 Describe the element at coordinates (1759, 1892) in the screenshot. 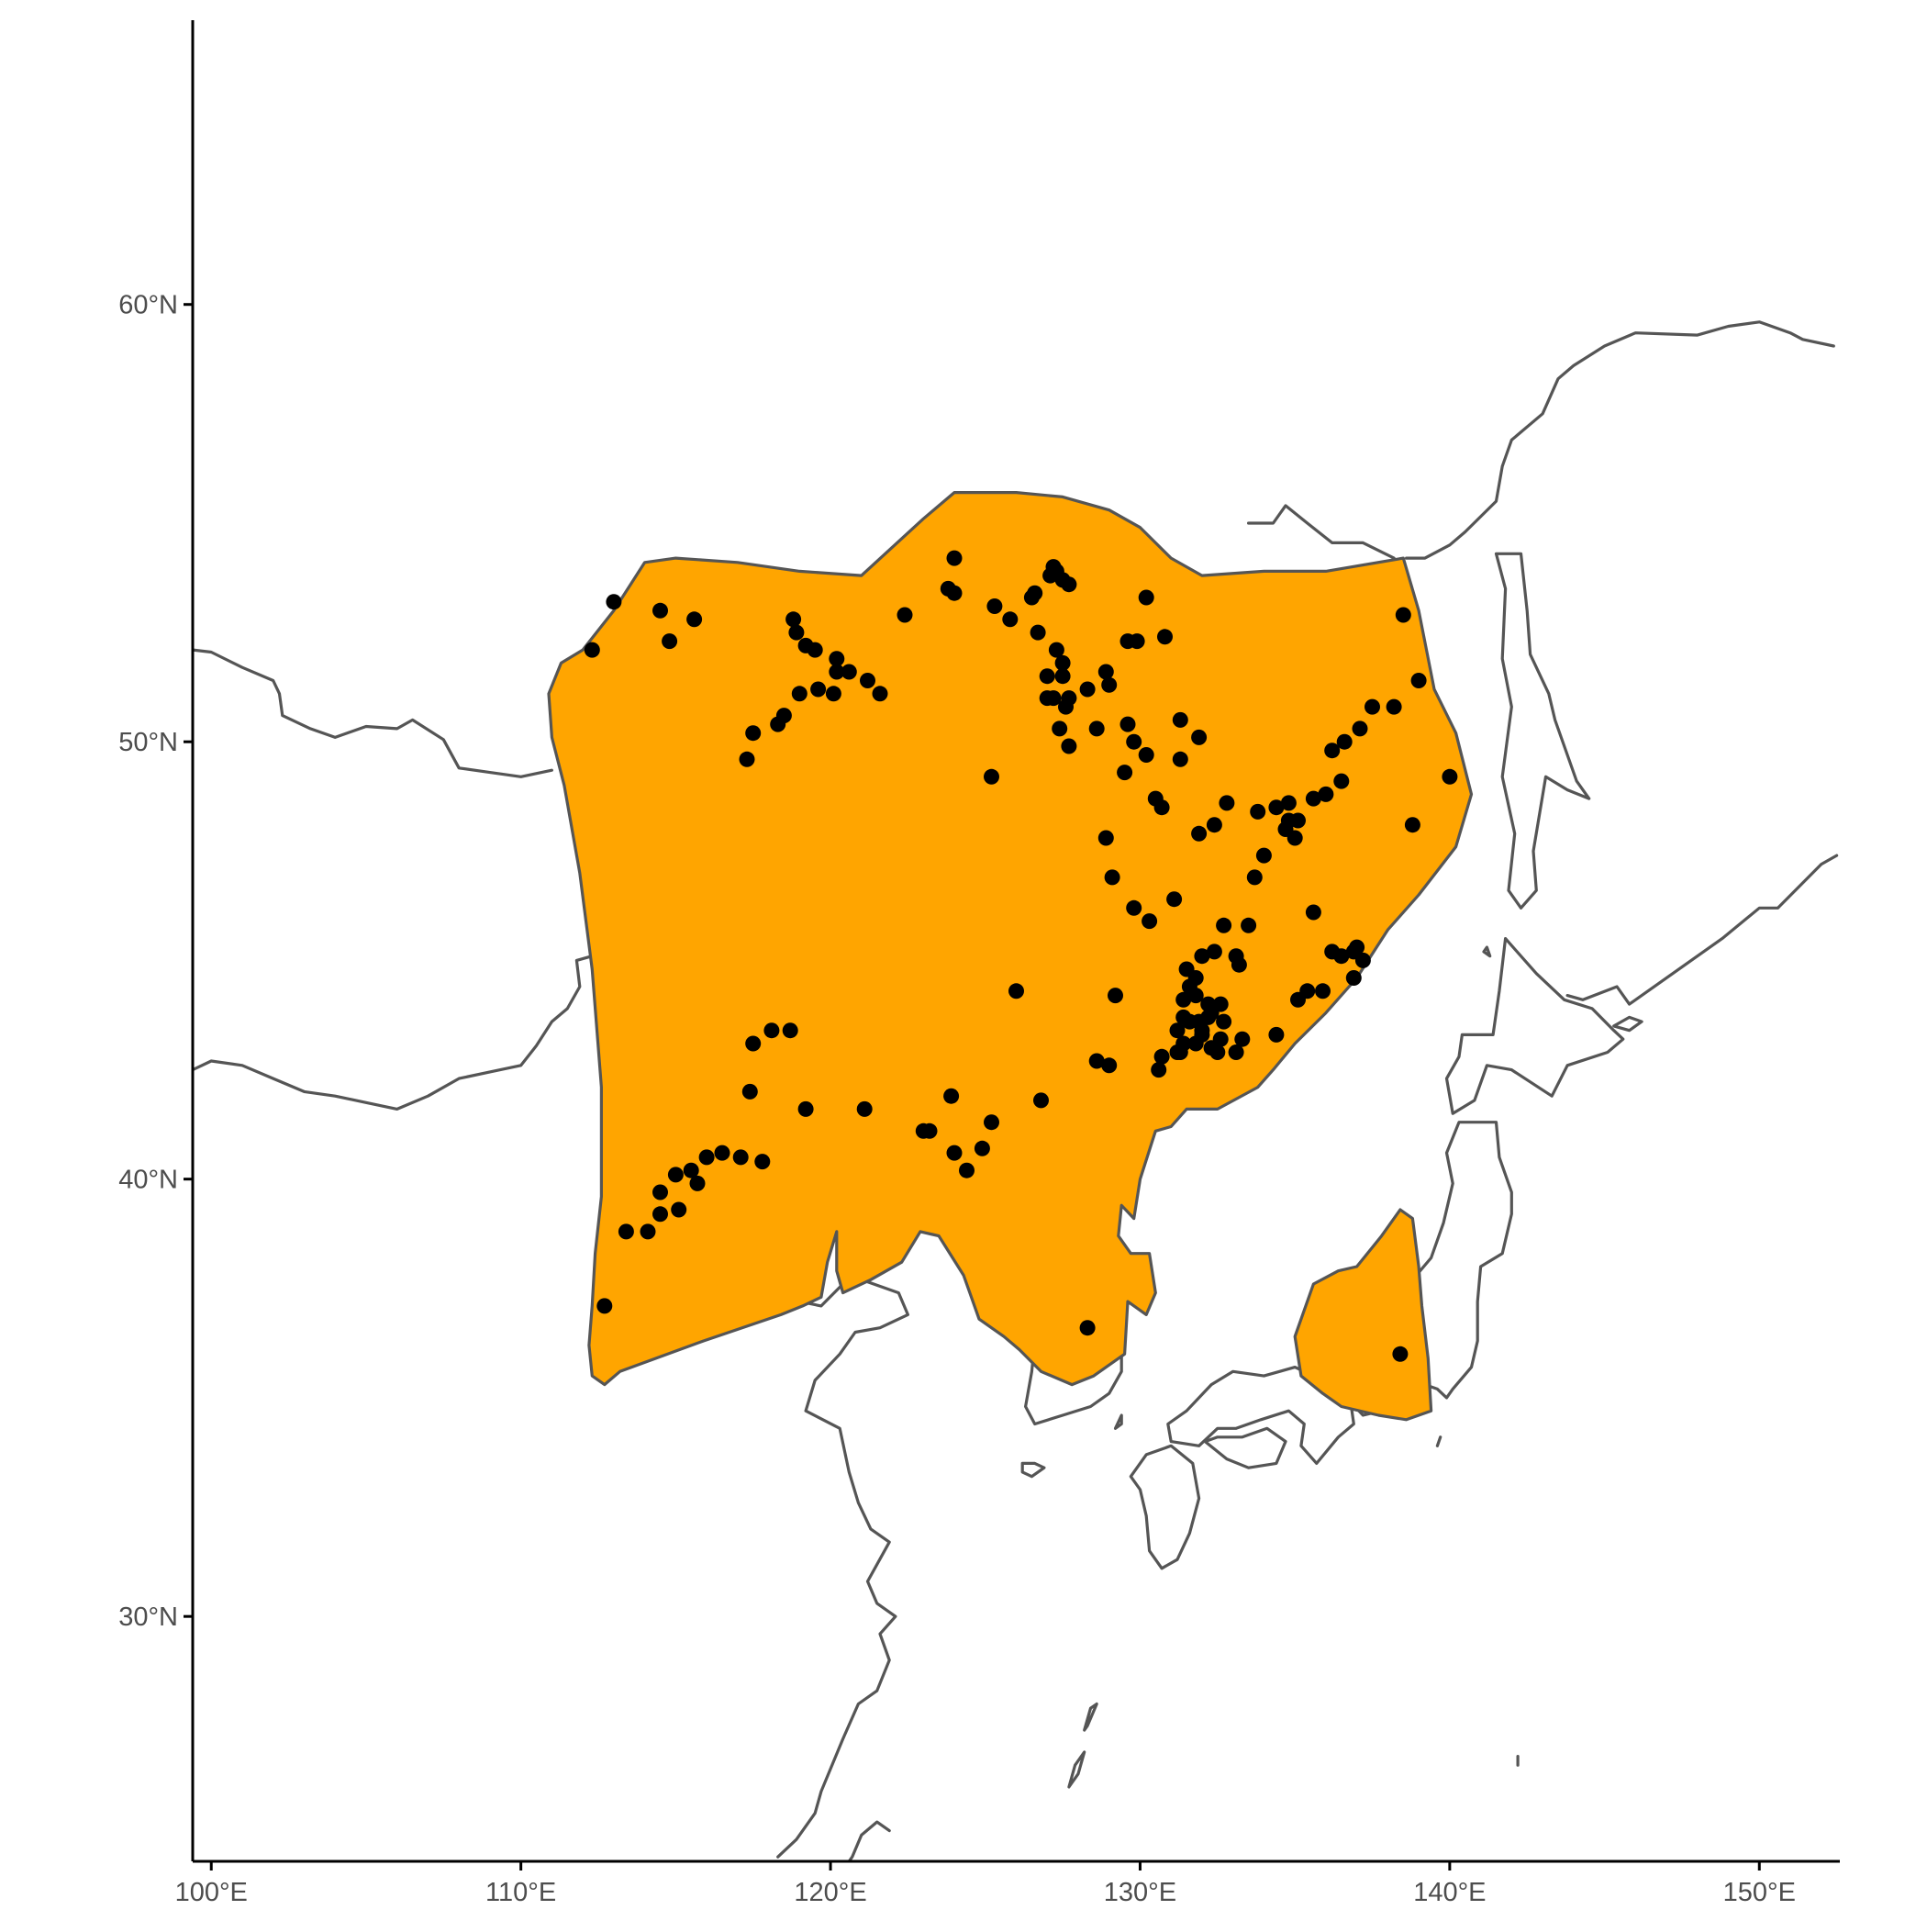

I see `x-tick-label: 150°E` at that location.